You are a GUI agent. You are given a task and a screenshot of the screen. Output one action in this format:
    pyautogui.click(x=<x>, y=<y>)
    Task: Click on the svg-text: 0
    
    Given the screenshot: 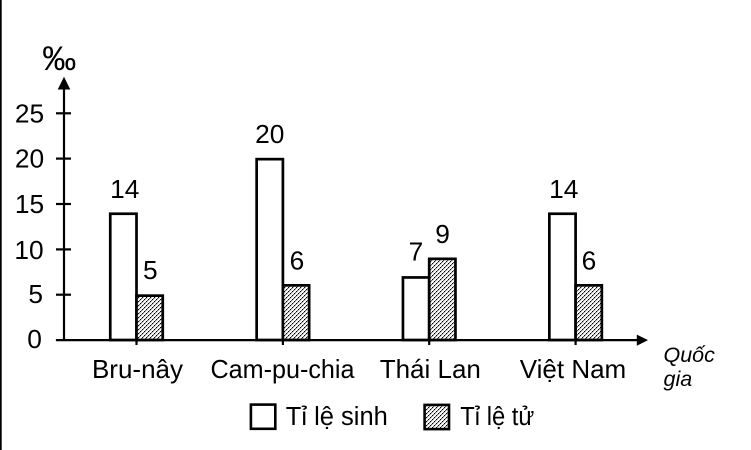 What is the action you would take?
    pyautogui.click(x=34, y=339)
    